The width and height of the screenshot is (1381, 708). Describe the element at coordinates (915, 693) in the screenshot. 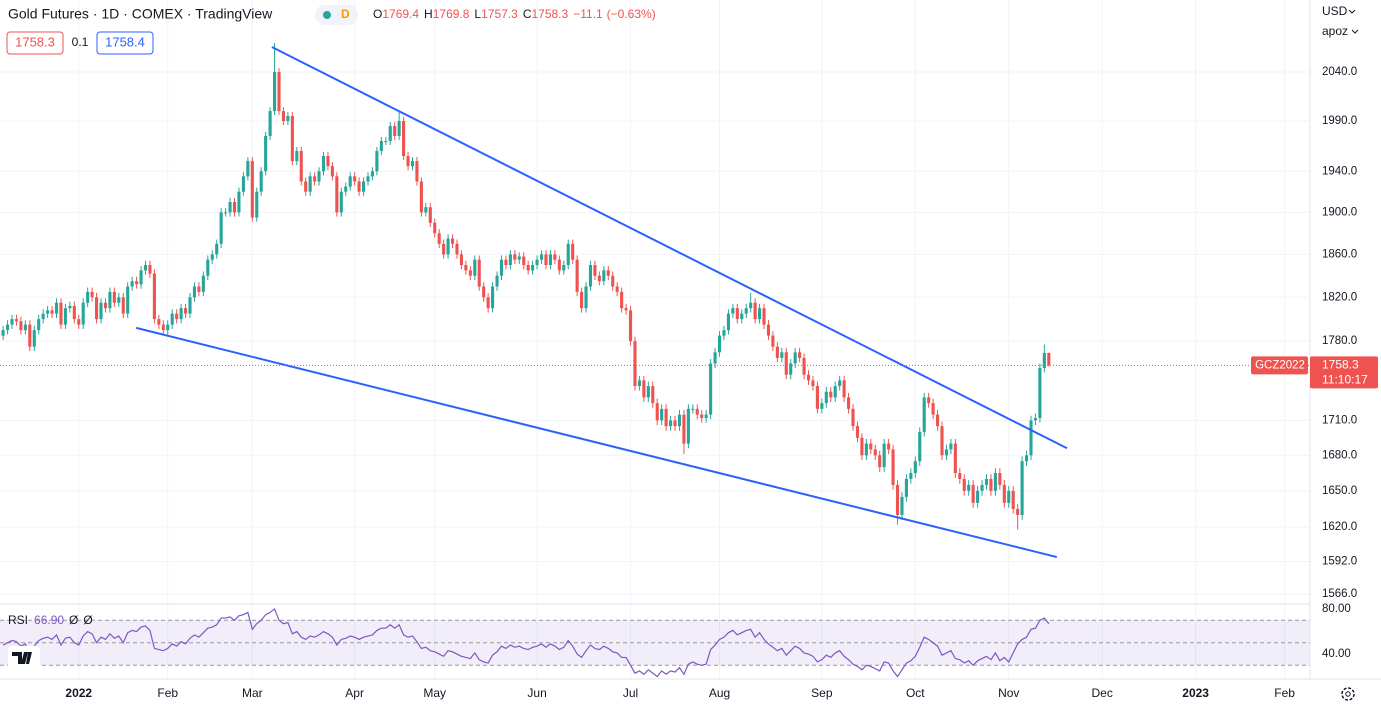

I see `x-tick-label: Oct` at that location.